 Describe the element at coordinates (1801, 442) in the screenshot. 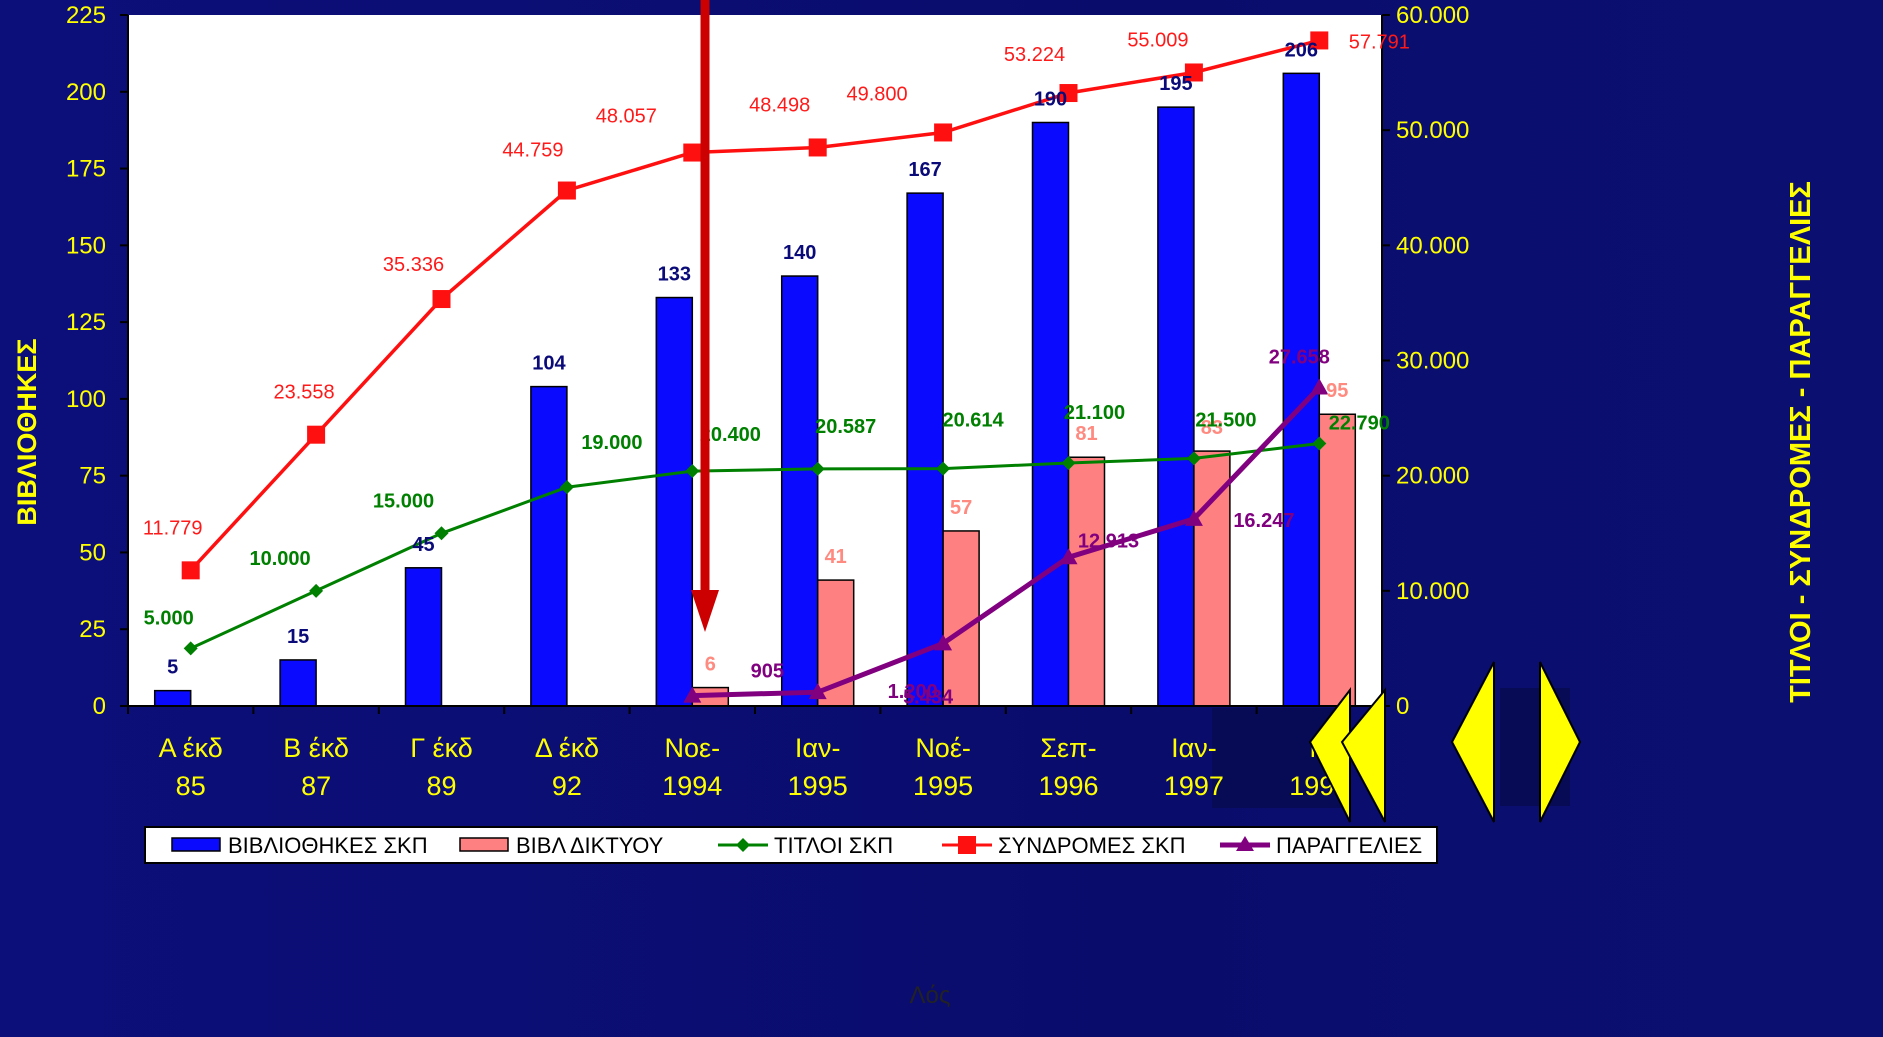

I see `y-right-axis-title: ΤΙΤΛΟΙ - ΣΥΝΔΡΟΜΕΣ - ΠΑΡΑΓΓΕΛΙΕΣ` at that location.